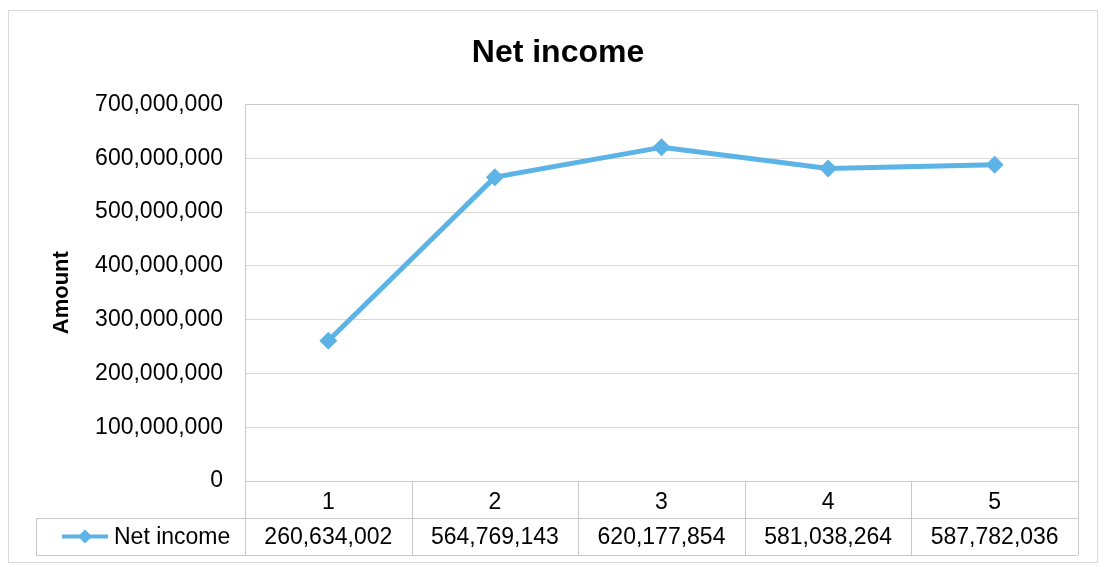  Describe the element at coordinates (994, 535) in the screenshot. I see `data-label: 587,782,036` at that location.